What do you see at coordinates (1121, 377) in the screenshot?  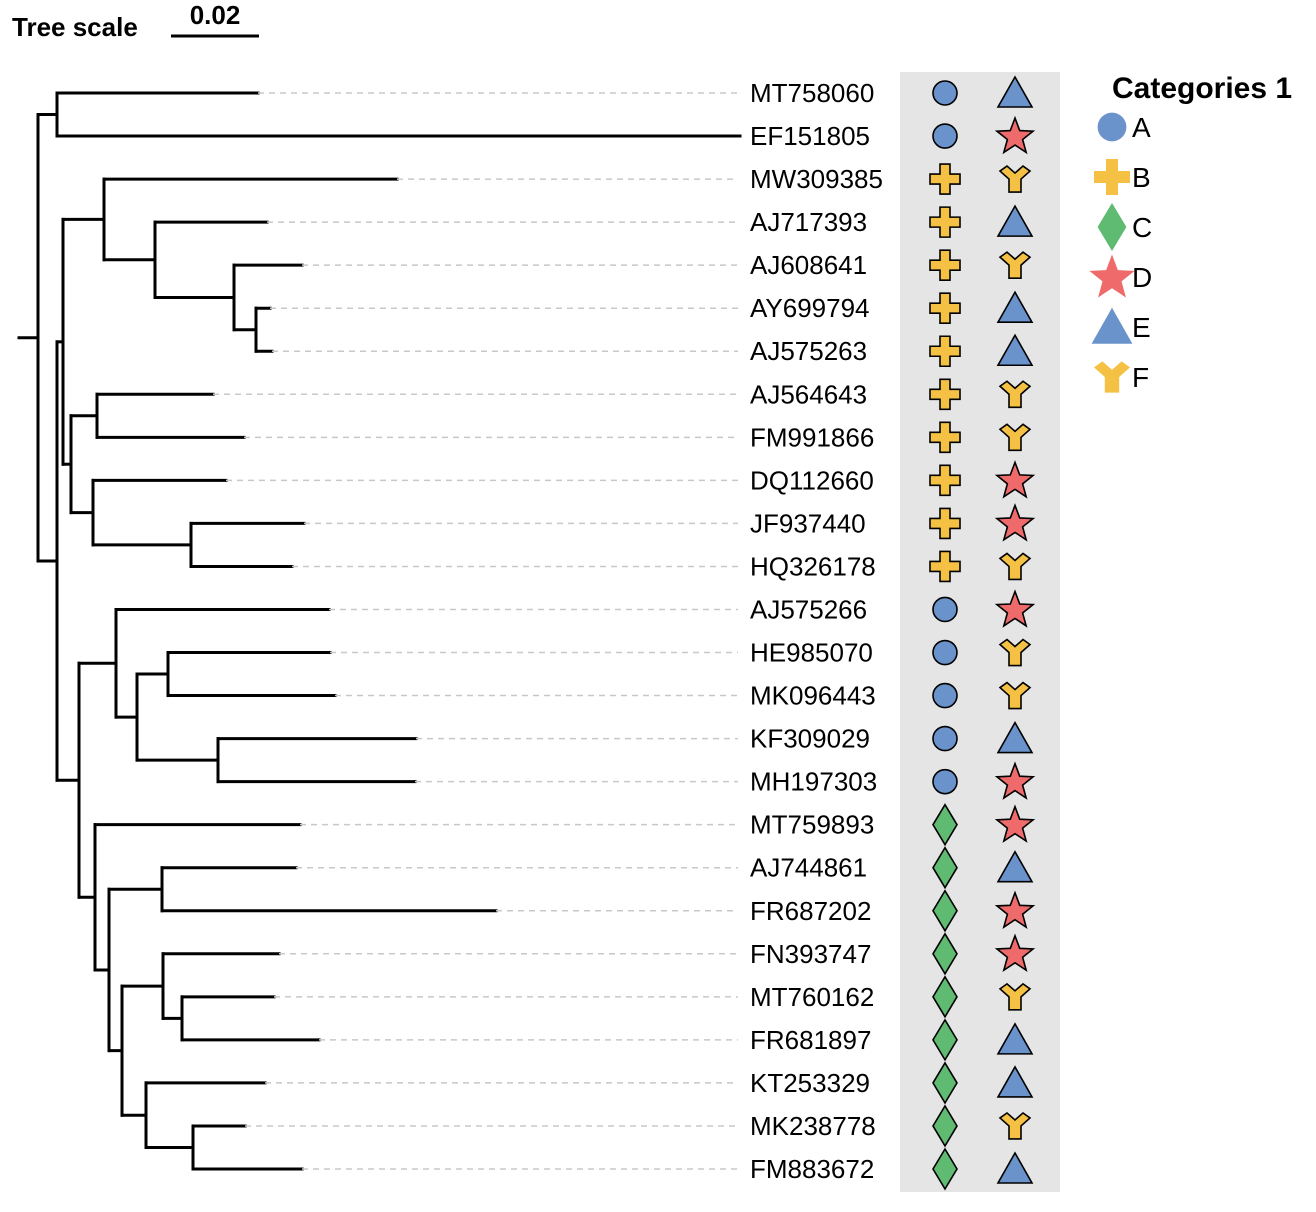 I see `legend-item: F` at bounding box center [1121, 377].